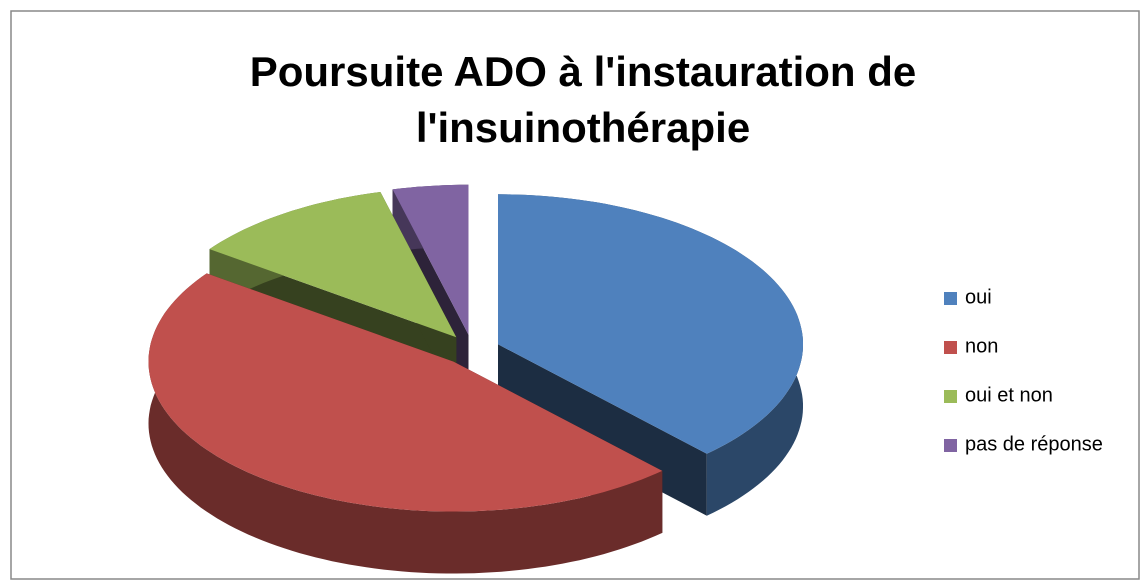 Image resolution: width=1145 pixels, height=581 pixels. Describe the element at coordinates (981, 346) in the screenshot. I see `legend-label: non` at that location.